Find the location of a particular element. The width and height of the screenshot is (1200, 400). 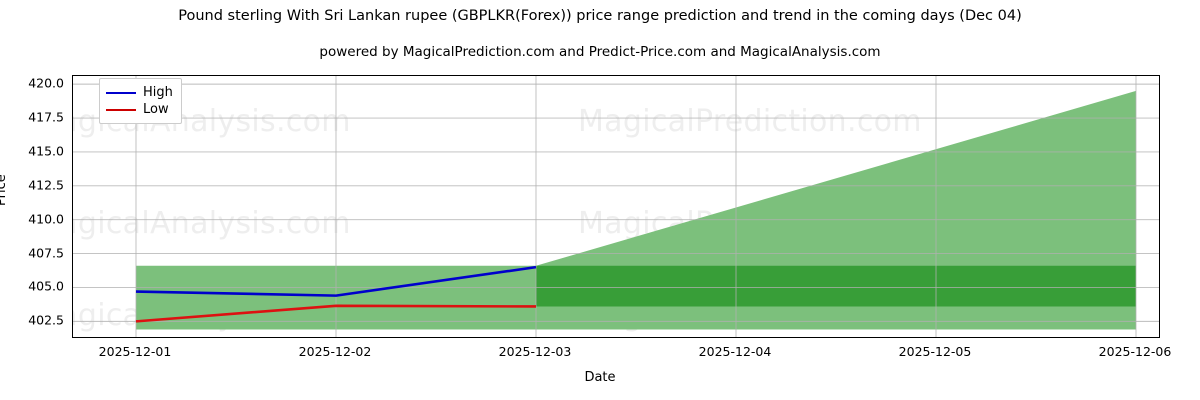

x-axis-tick: 2025-12-05 is located at coordinates (935, 351).